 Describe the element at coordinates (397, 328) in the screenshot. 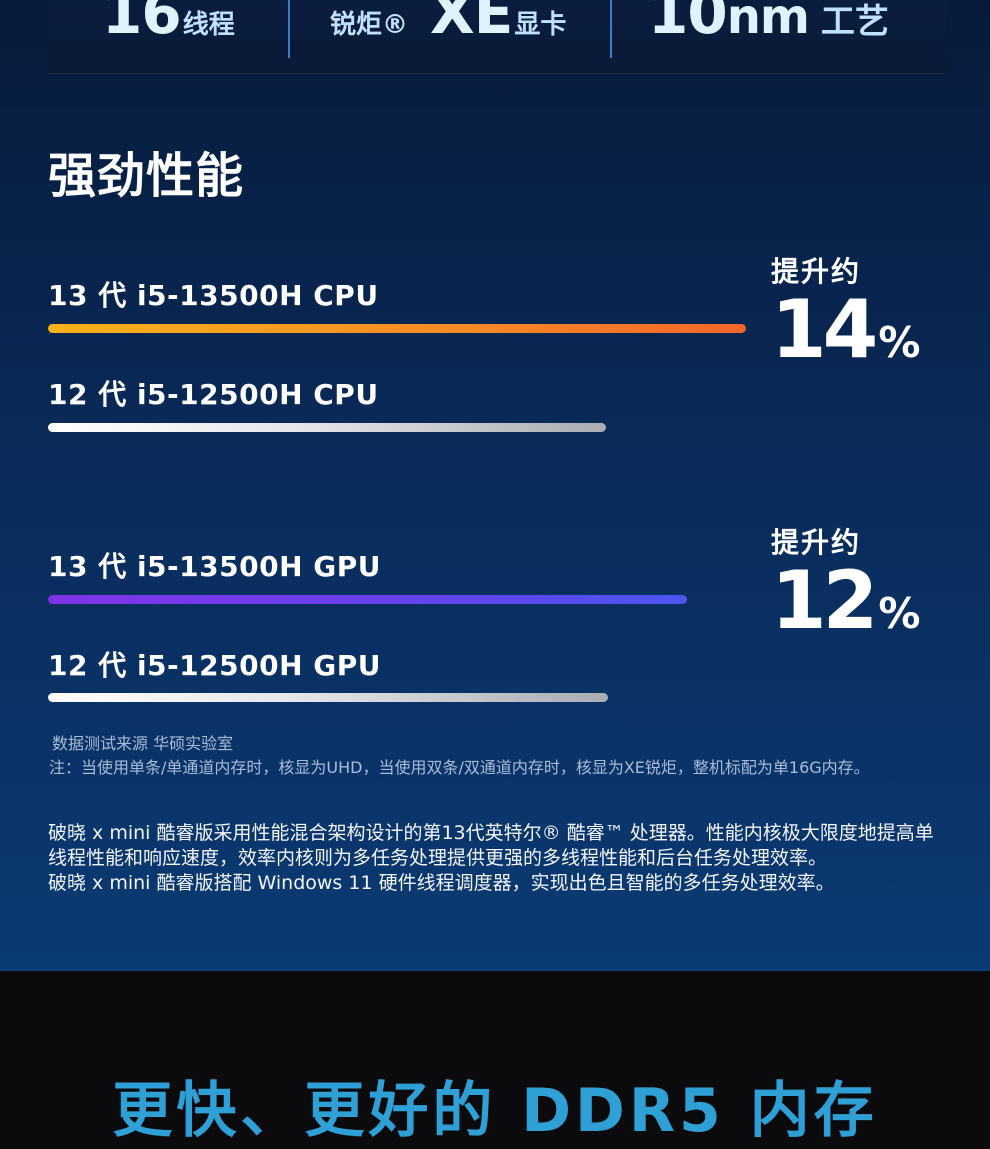

I see `cpu-new-bar` at that location.